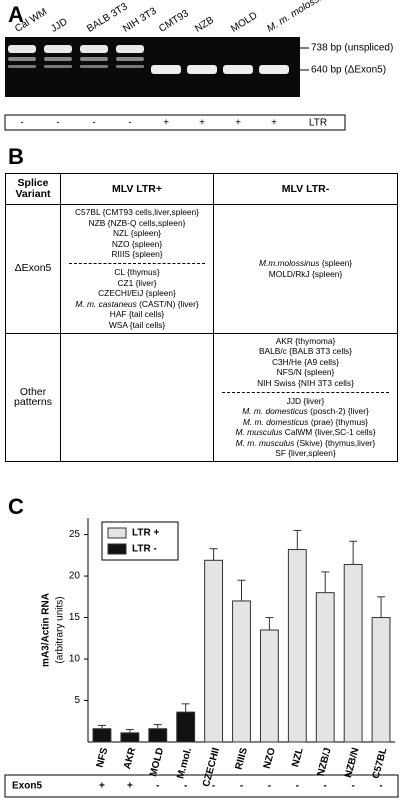 Image resolution: width=403 pixels, height=800 pixels. I want to click on strain-line: M. m. domesticus (prae) {thymus}, so click(305, 422).